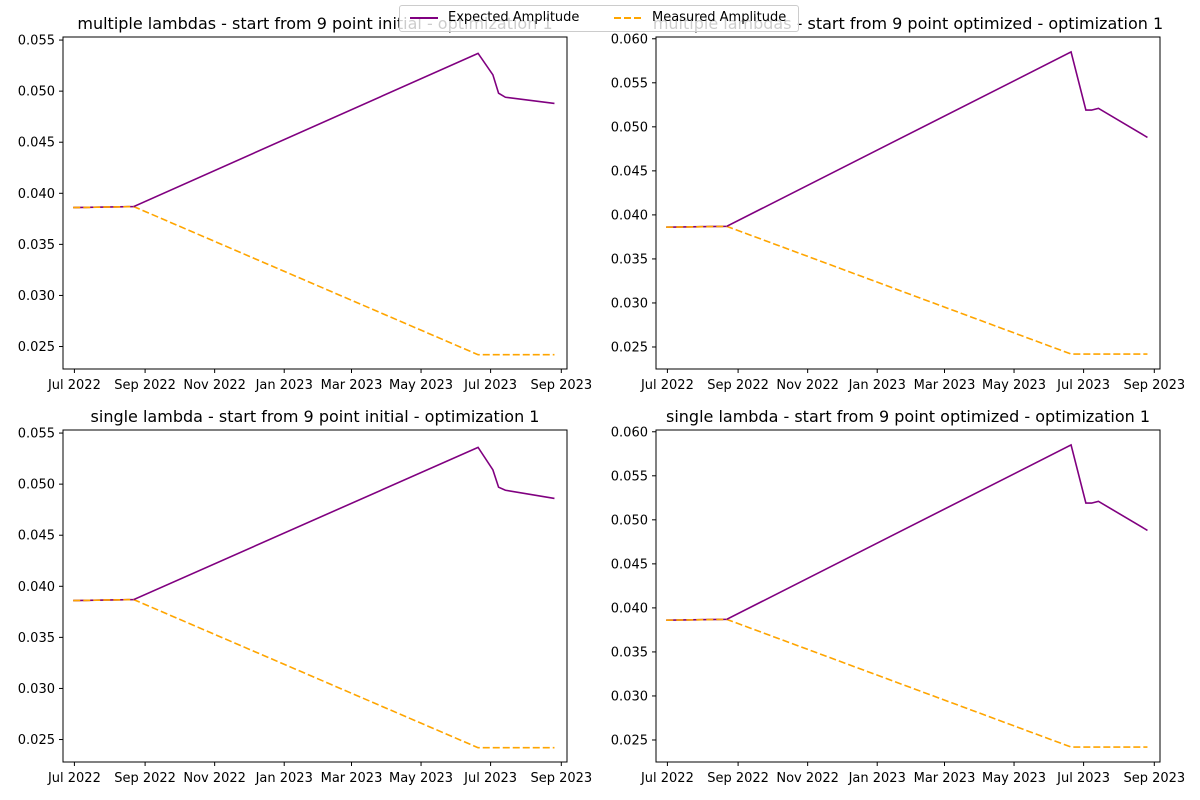 The height and width of the screenshot is (800, 1200). Describe the element at coordinates (599, 18) in the screenshot. I see `legend: Expected Amplitude Measured Amplitude` at that location.